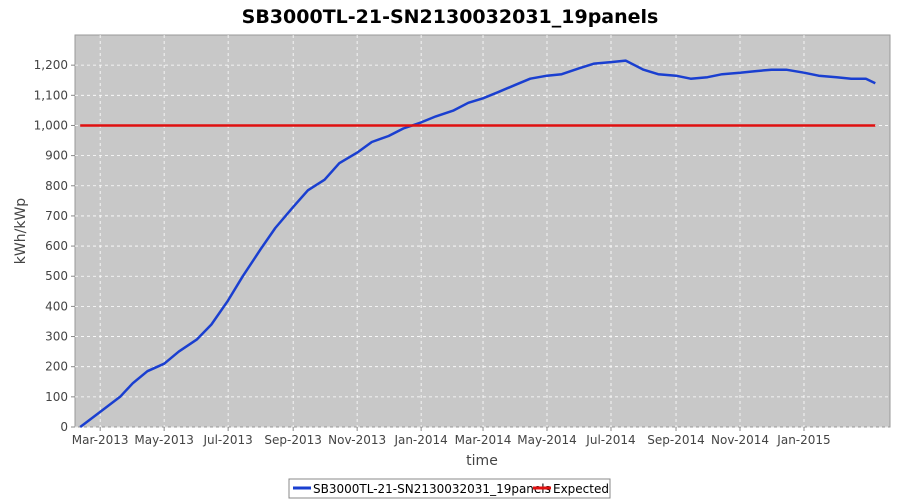 The width and height of the screenshot is (900, 504). What do you see at coordinates (56, 397) in the screenshot?
I see `y-tick-label: 100` at bounding box center [56, 397].